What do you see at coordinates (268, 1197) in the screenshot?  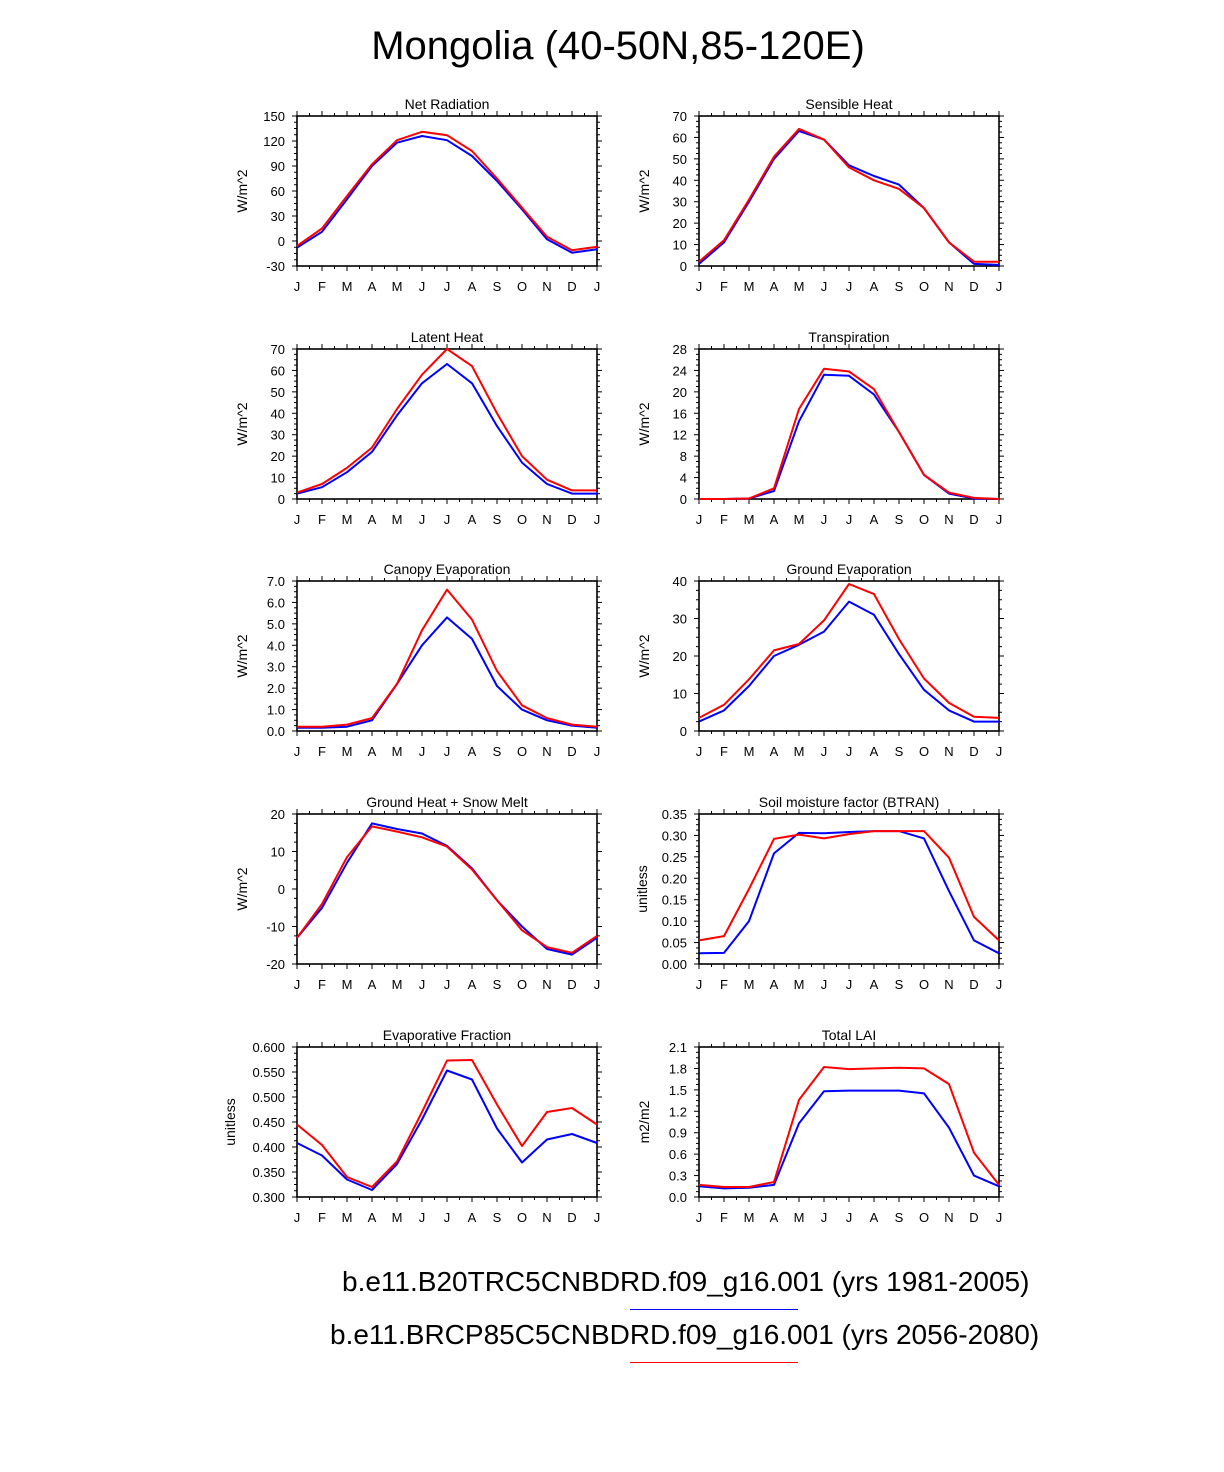 I see `y-tick-label: 0.300` at bounding box center [268, 1197].